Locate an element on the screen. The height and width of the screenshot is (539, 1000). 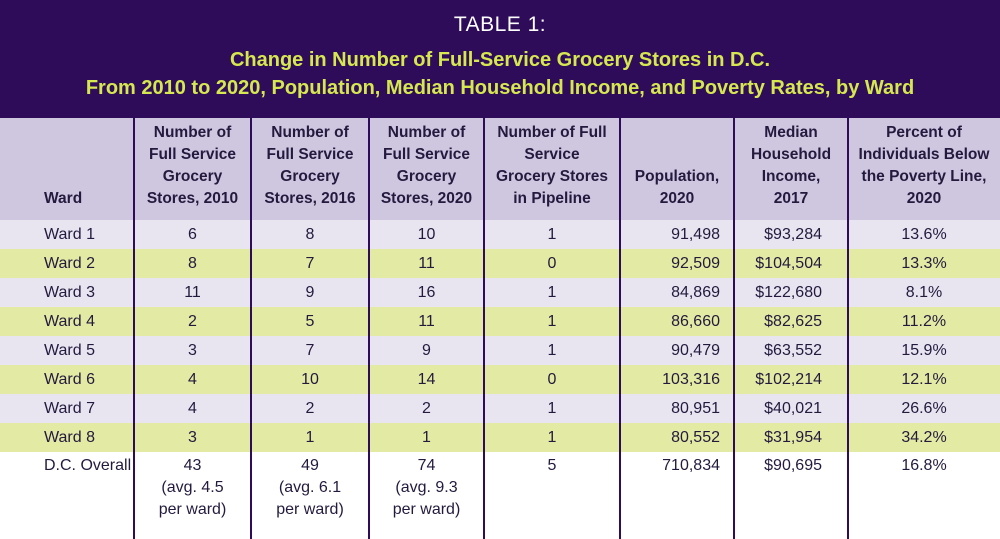
cell-stores-2016: 10 is located at coordinates (310, 379).